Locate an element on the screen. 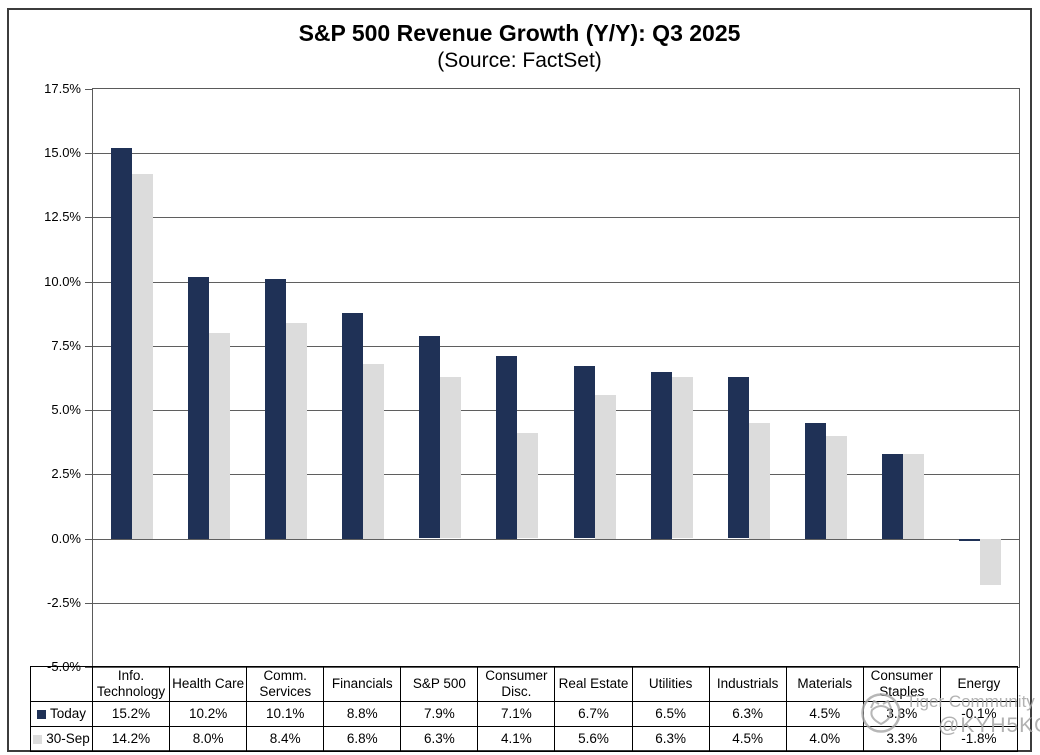  bar-30-sep-energy is located at coordinates (991, 561).